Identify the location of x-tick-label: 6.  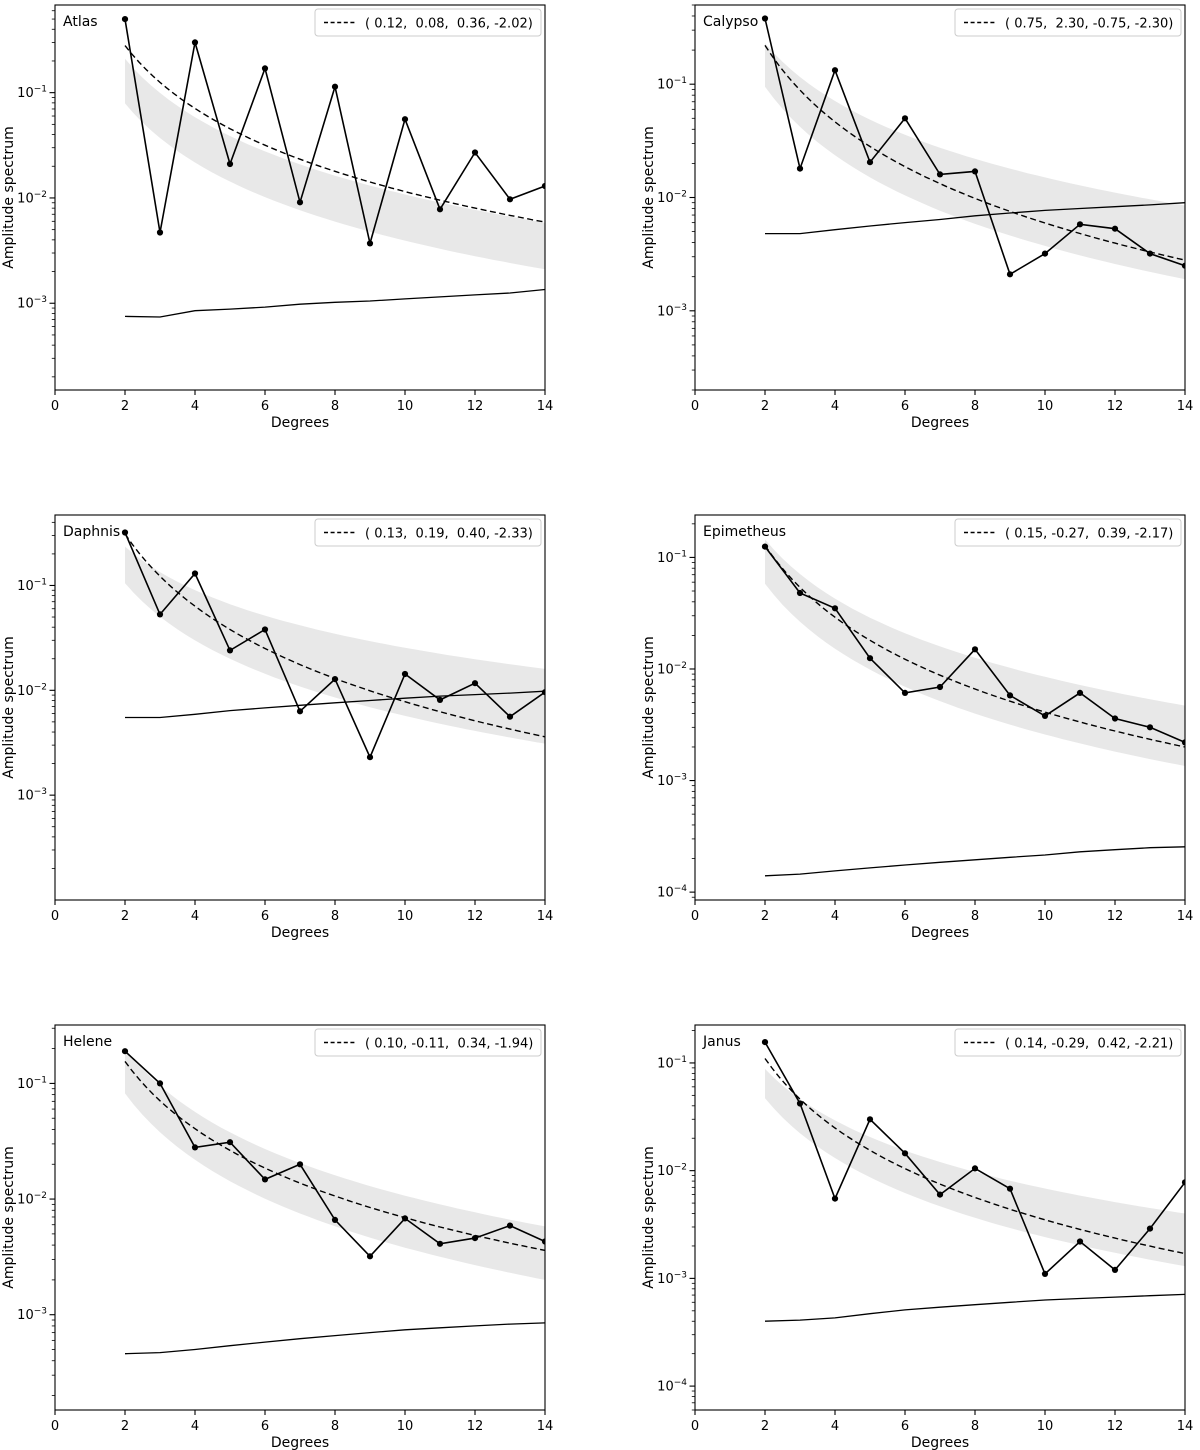
(265, 406).